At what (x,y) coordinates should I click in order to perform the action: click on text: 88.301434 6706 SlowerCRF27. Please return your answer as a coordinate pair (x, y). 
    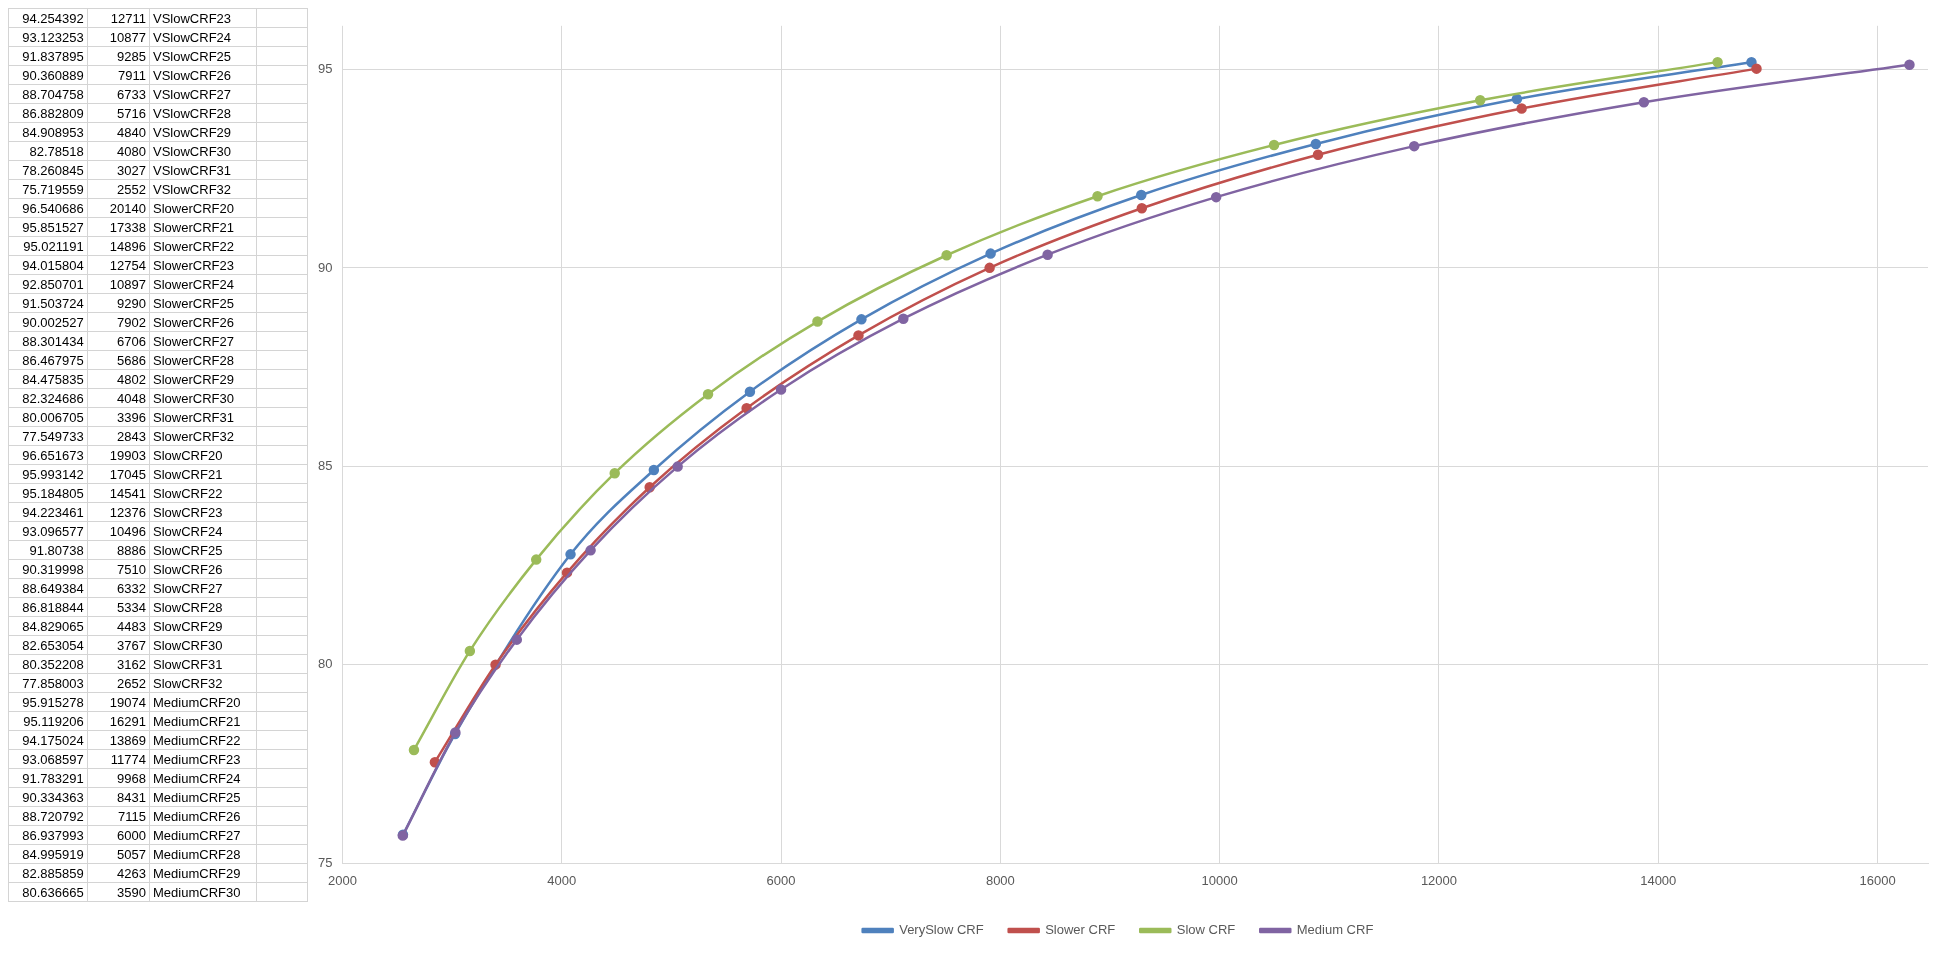
    Looking at the image, I should click on (128, 341).